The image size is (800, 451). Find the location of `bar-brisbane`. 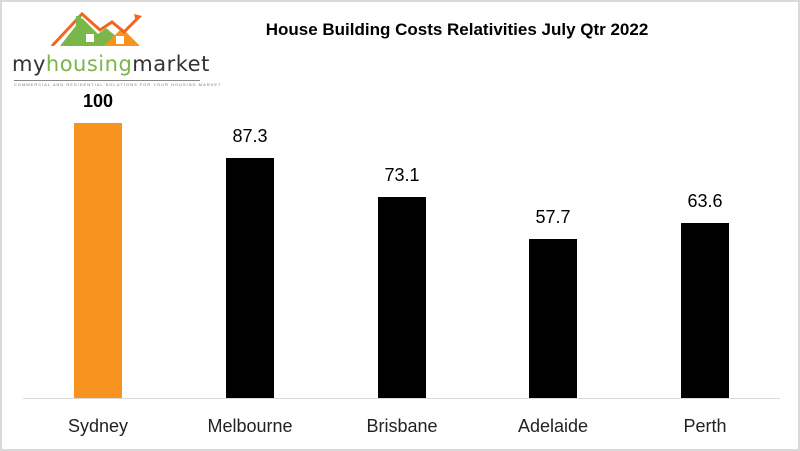

bar-brisbane is located at coordinates (402, 297).